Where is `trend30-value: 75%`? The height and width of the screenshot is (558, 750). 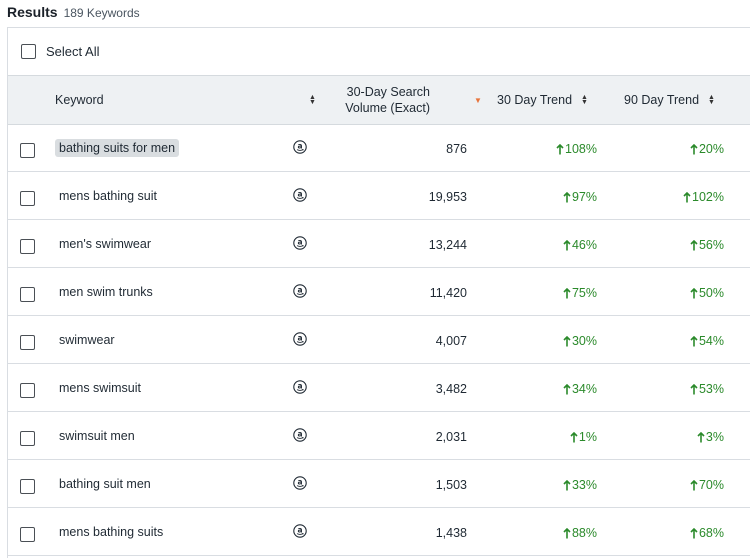 trend30-value: 75% is located at coordinates (580, 293).